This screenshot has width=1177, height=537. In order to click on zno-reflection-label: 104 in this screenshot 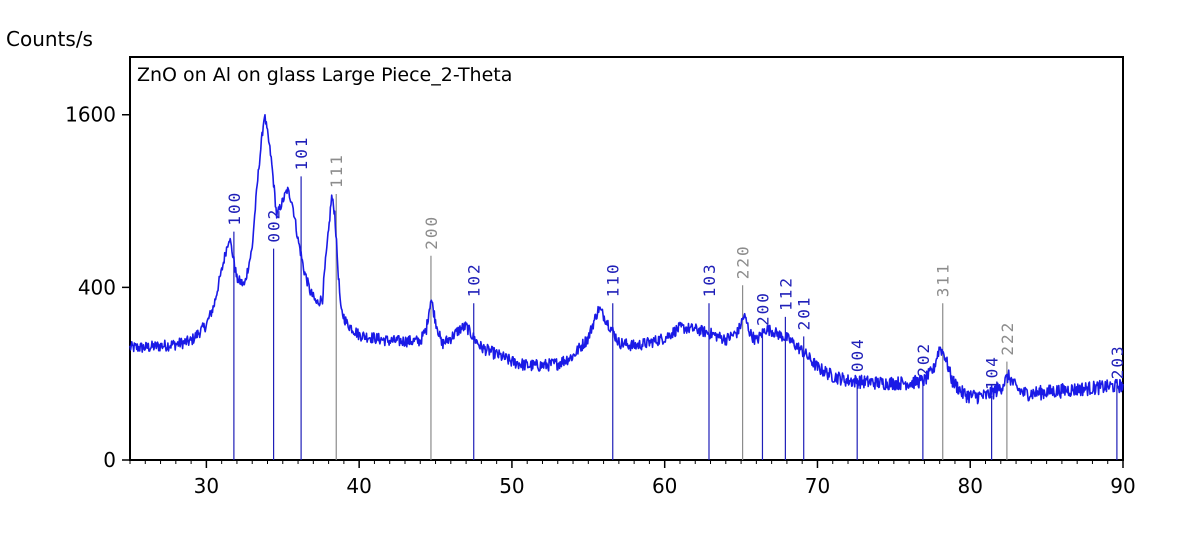, I will do `click(992, 372)`.